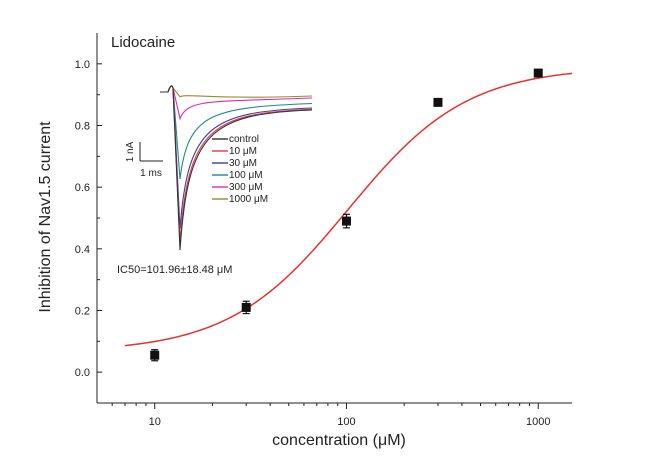 The image size is (650, 469). What do you see at coordinates (339, 440) in the screenshot?
I see `x-axis-title: concentration (μM)` at bounding box center [339, 440].